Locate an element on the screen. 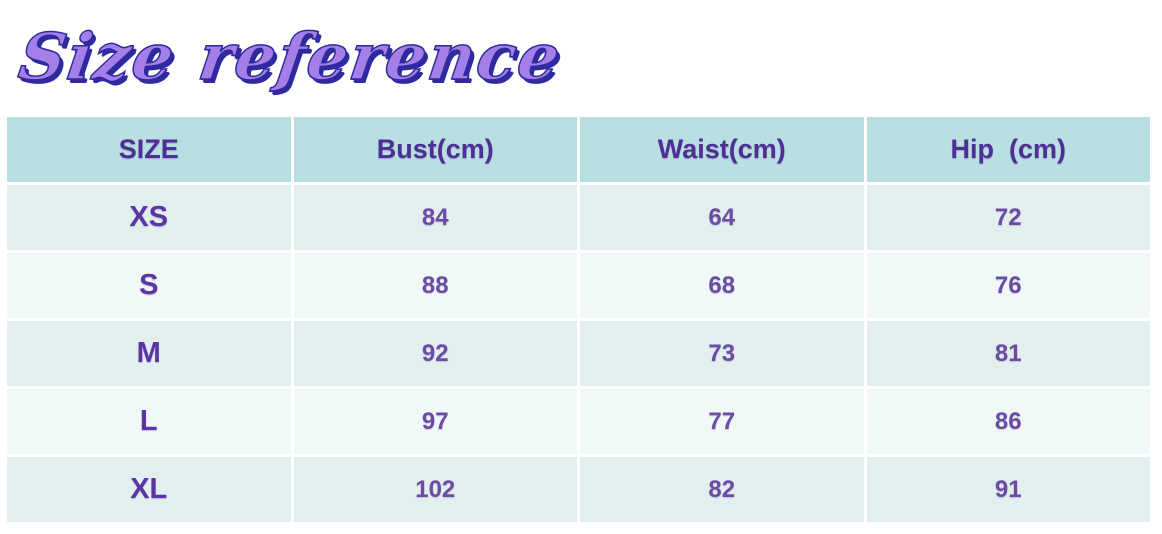  page-title: Size reference is located at coordinates (290, 57).